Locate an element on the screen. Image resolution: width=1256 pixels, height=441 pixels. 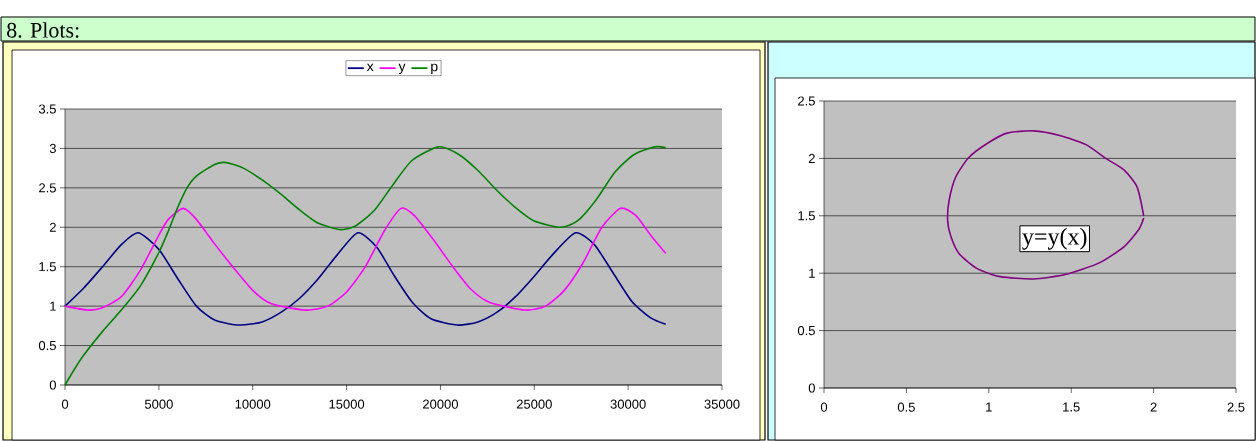
x-tick-label: 10000 is located at coordinates (253, 404).